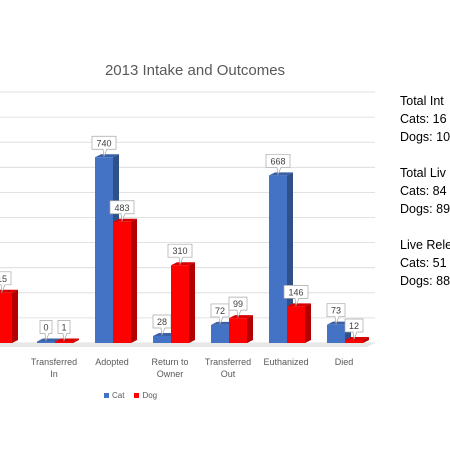 Image resolution: width=450 pixels, height=450 pixels. I want to click on data-label-text: 740, so click(103, 143).